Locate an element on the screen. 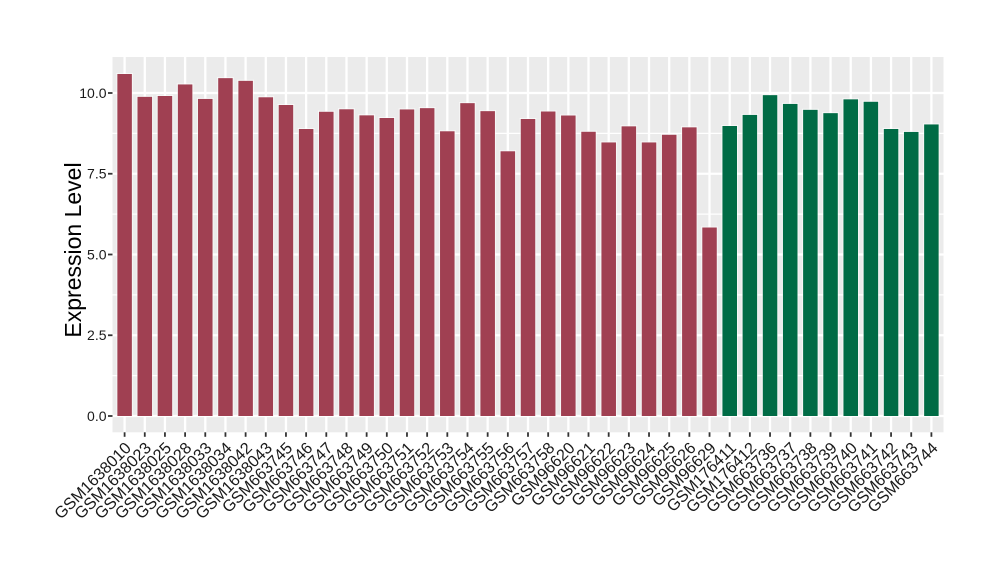  svg-text: 5.0 is located at coordinates (97, 254).